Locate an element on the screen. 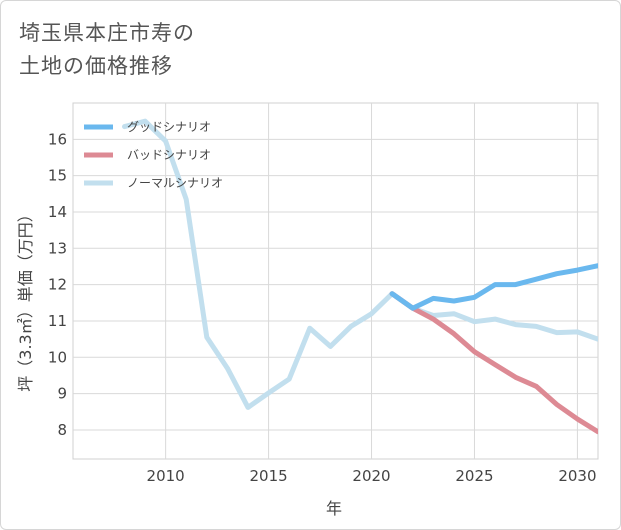 The height and width of the screenshot is (530, 621). x-axis-ticks: 2010 2015 2020 2025 2030 is located at coordinates (372, 476).